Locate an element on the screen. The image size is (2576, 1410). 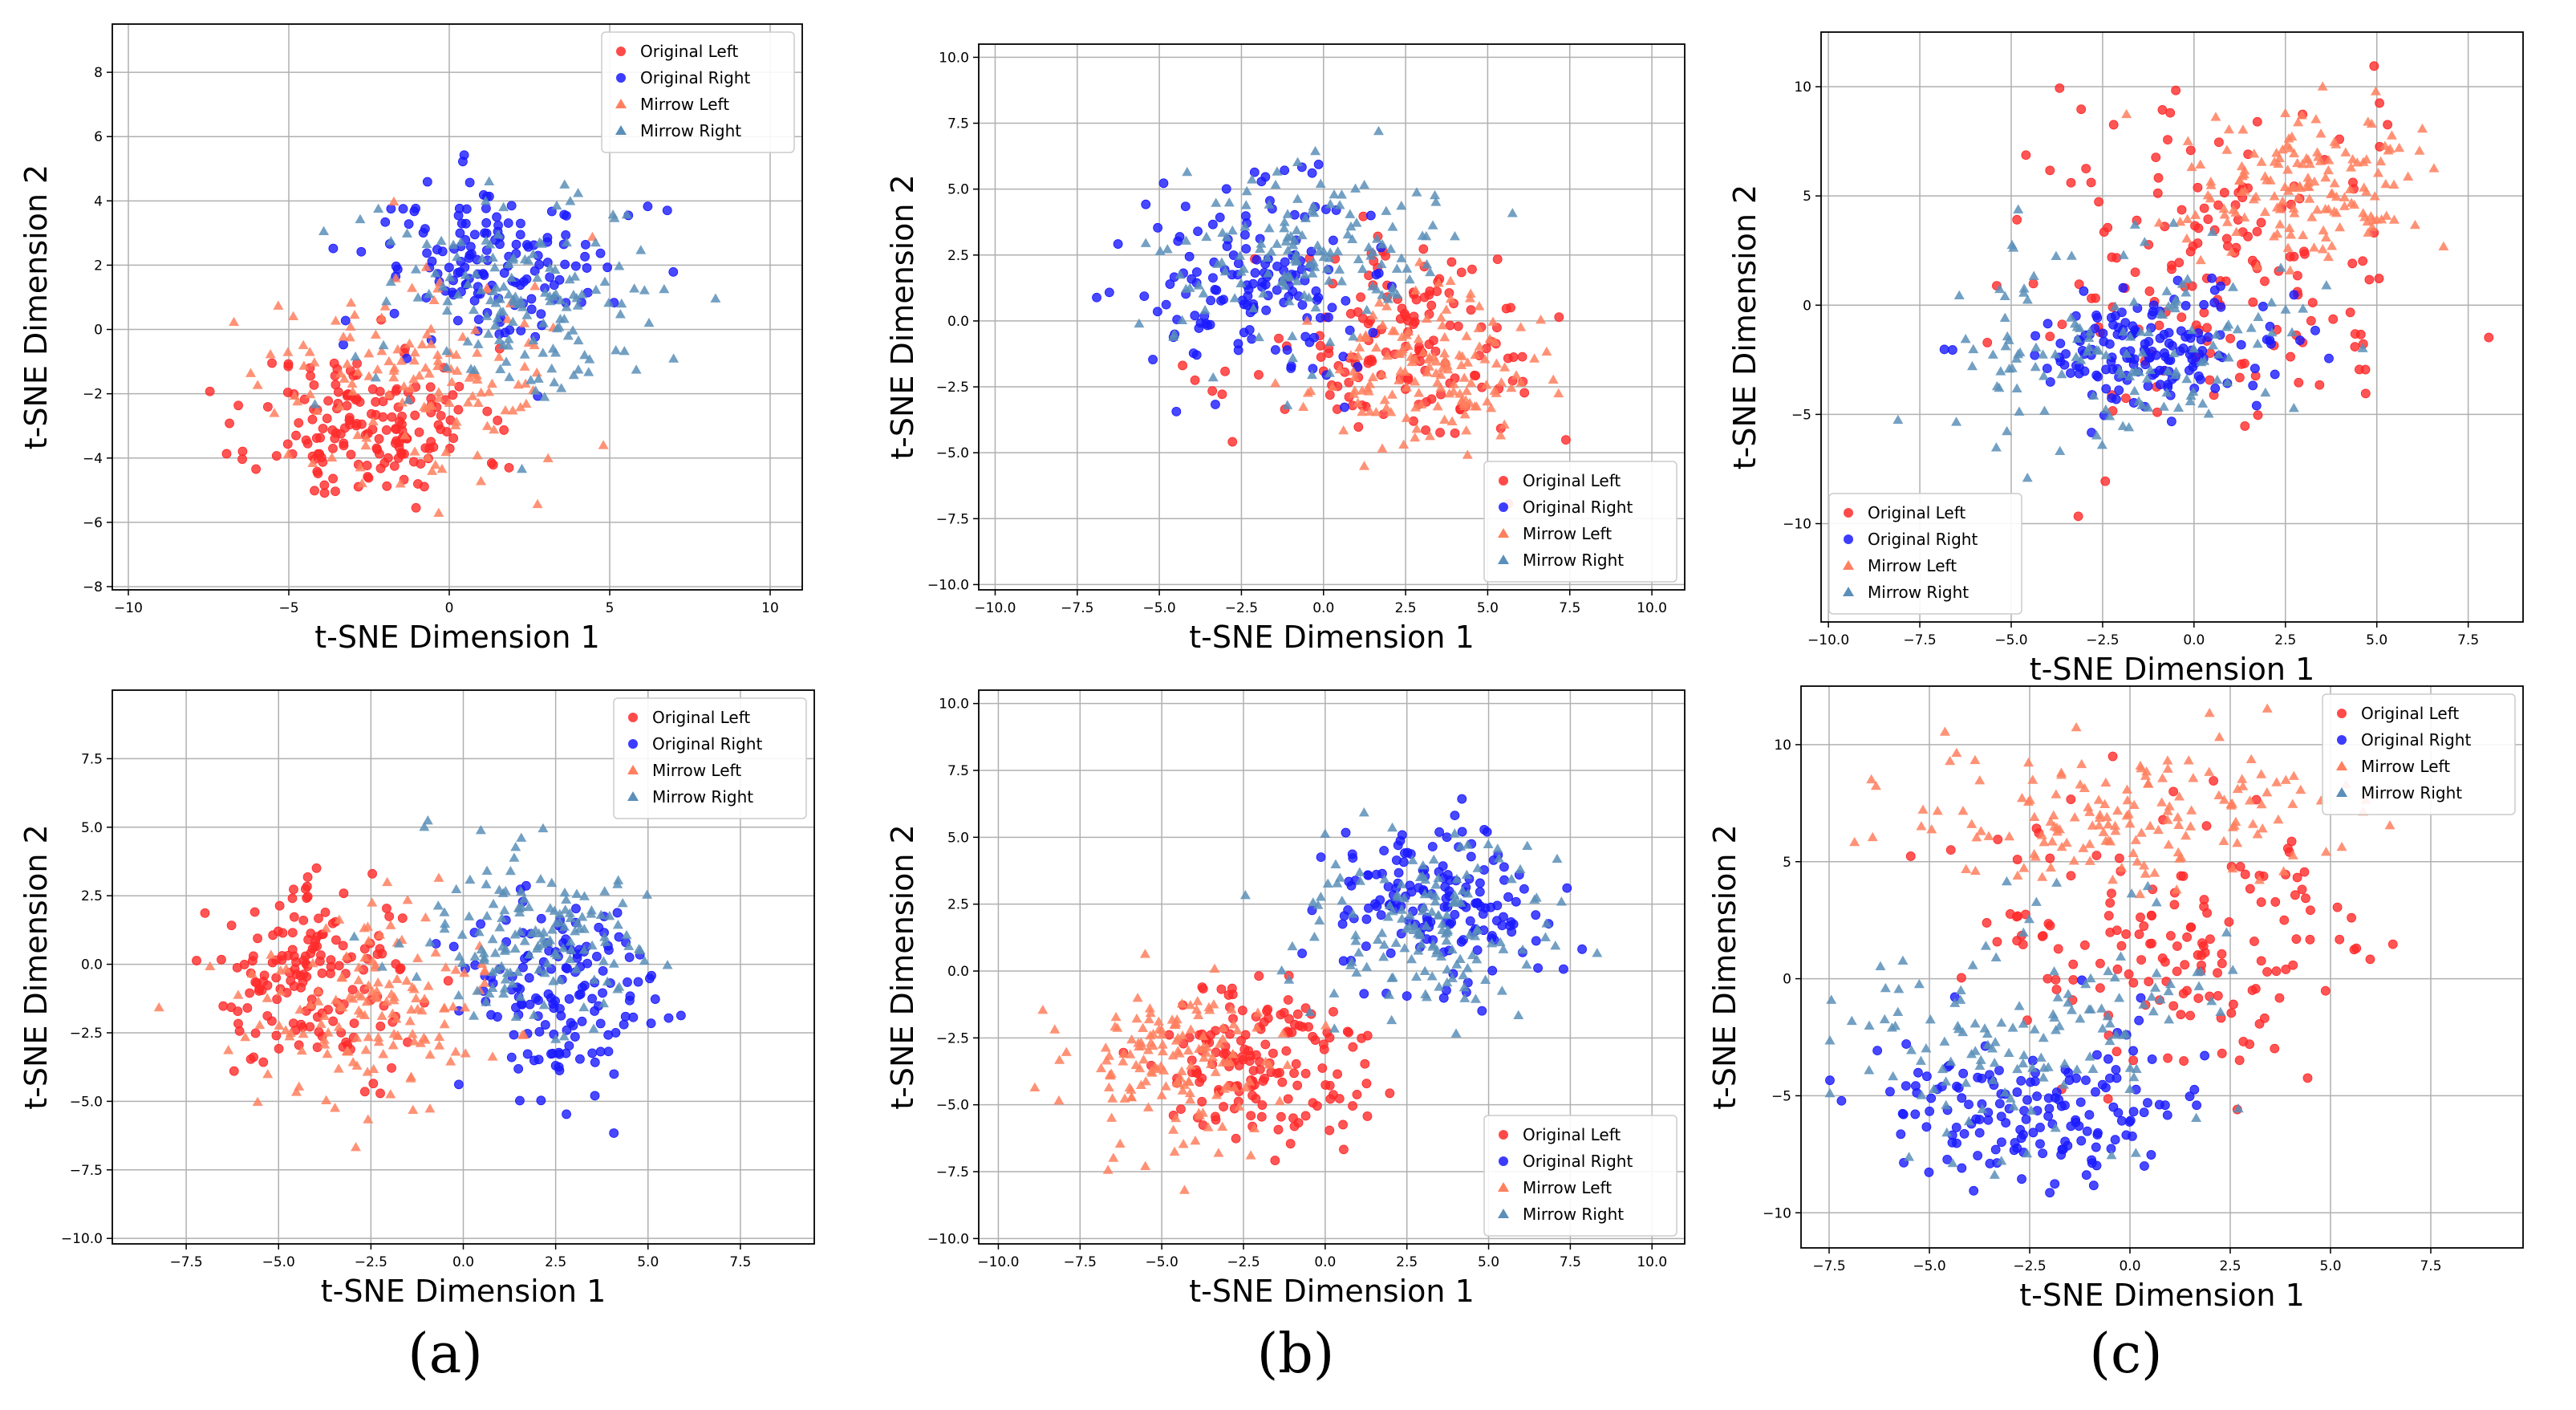
x-tick-label: −5 is located at coordinates (288, 608).